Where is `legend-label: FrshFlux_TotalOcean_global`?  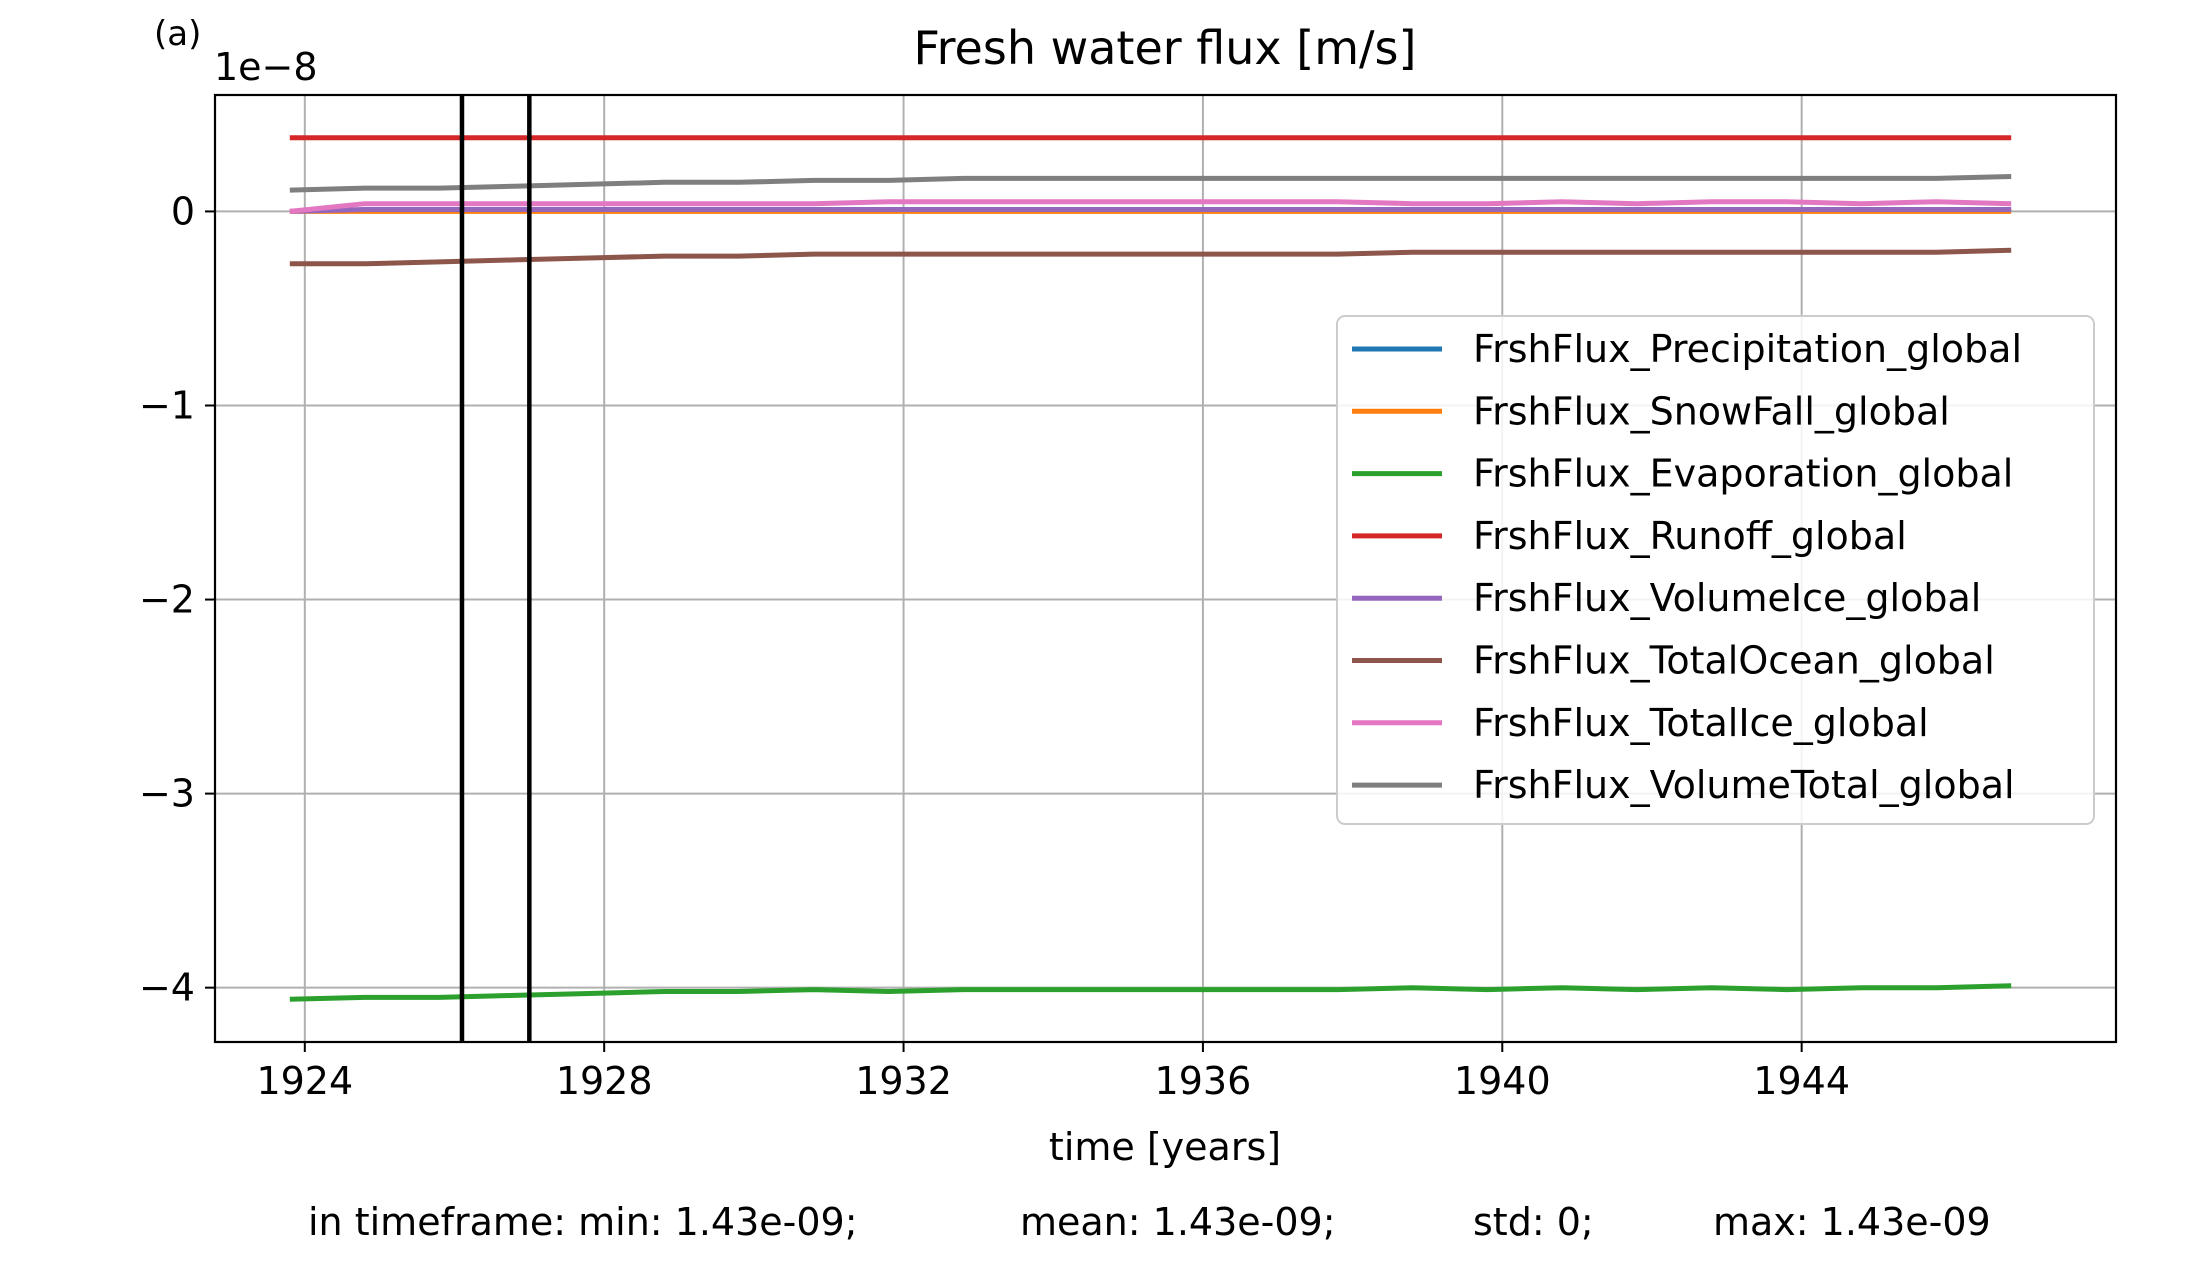 legend-label: FrshFlux_TotalOcean_global is located at coordinates (1734, 661).